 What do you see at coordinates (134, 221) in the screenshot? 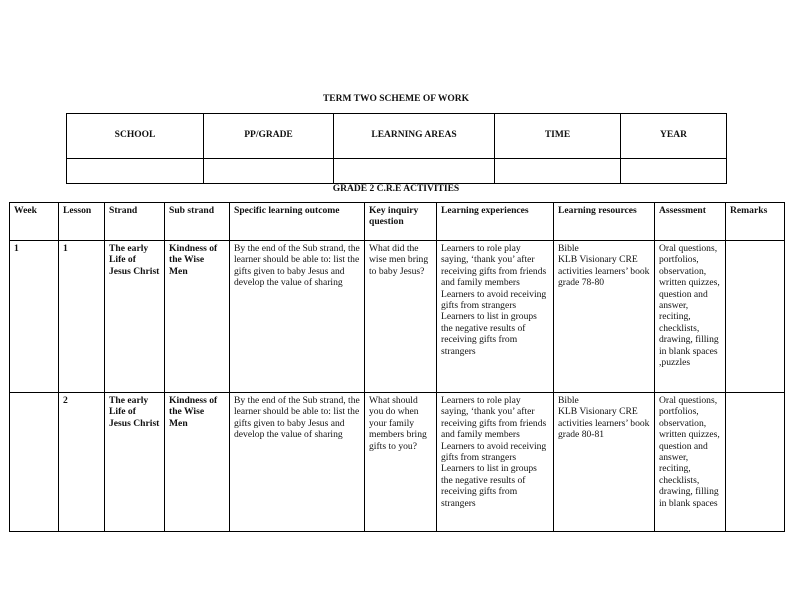
I see `header-strand: Strand` at bounding box center [134, 221].